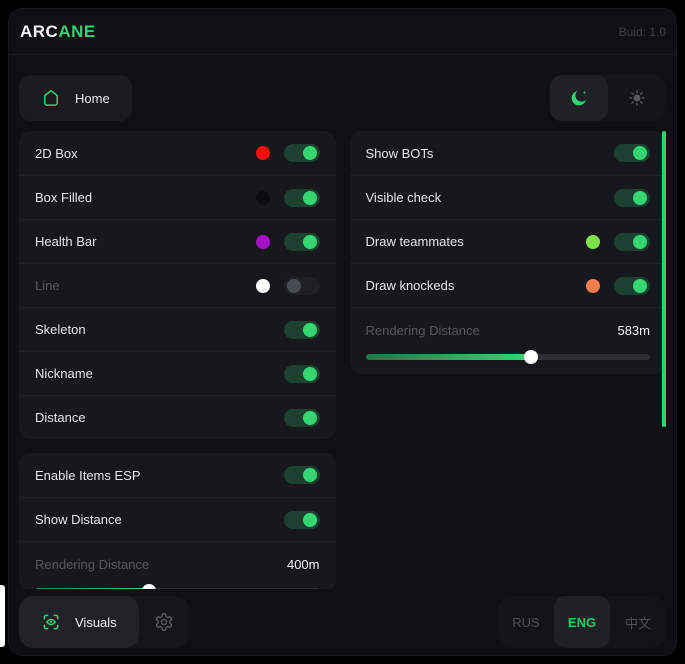 The image size is (685, 664). I want to click on items-panel: Enable Items ESP Show Distance Rend, so click(177, 522).